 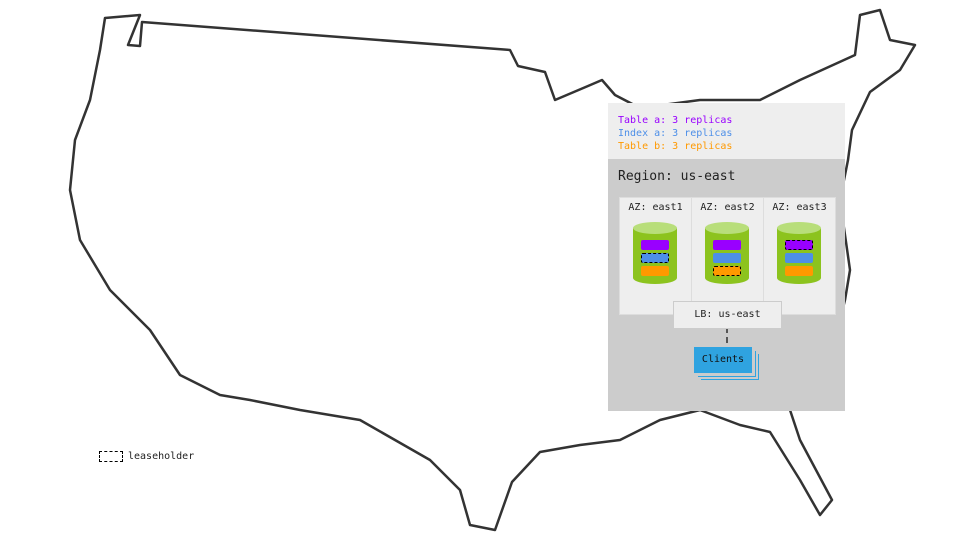 I want to click on az-label: AZ: east3, so click(x=799, y=207).